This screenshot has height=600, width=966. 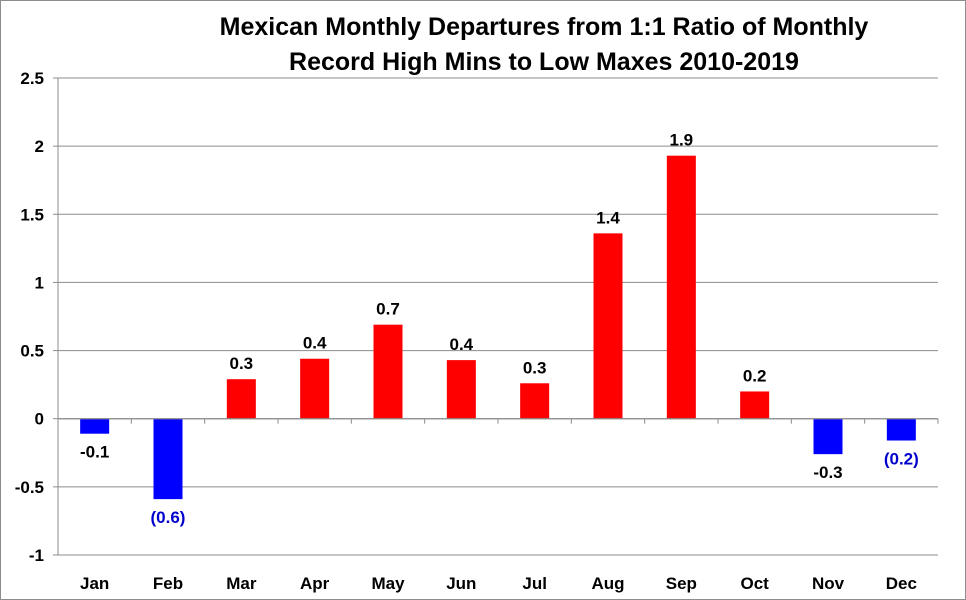 What do you see at coordinates (682, 140) in the screenshot?
I see `data-label-sep: 1.9` at bounding box center [682, 140].